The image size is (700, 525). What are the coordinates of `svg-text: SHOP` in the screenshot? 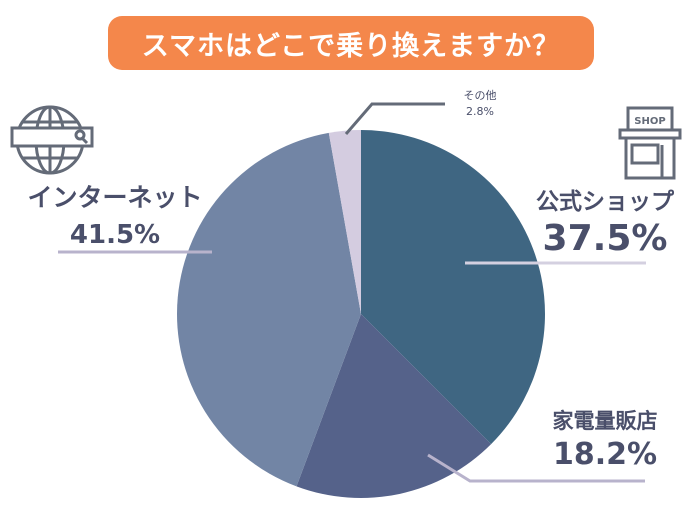 It's located at (649, 121).